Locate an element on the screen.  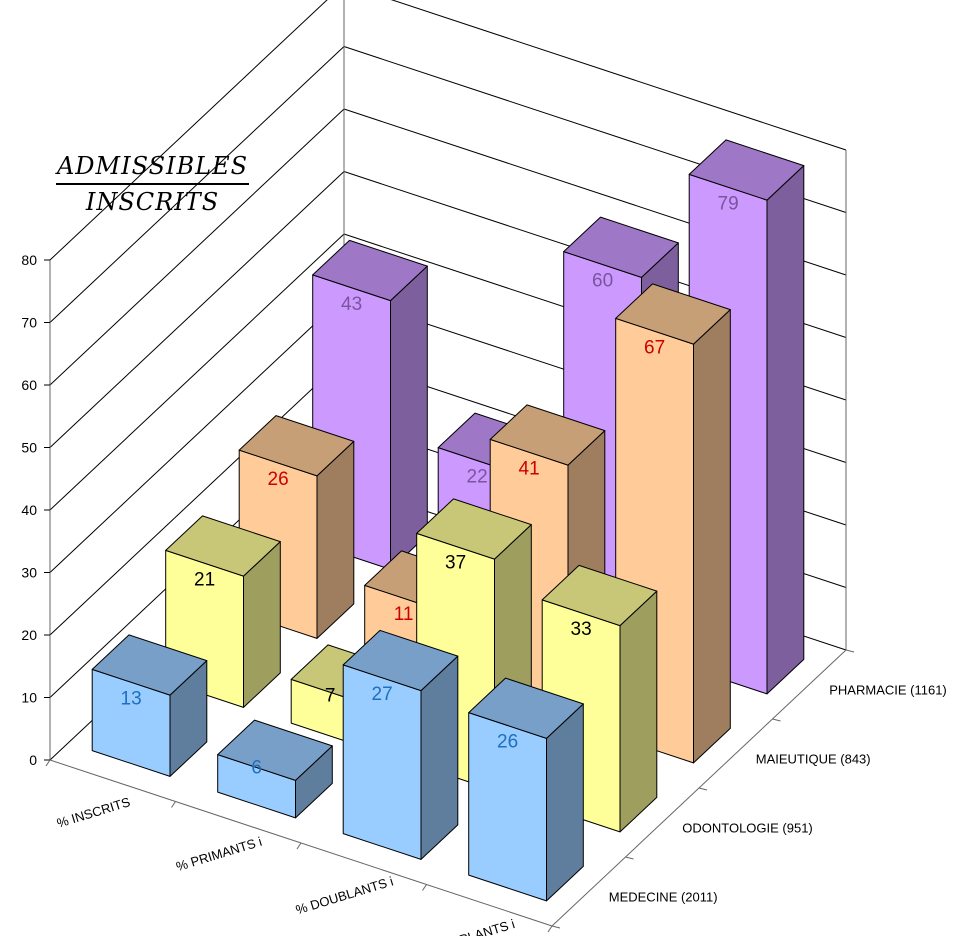
bar-value-label: 22 is located at coordinates (477, 477).